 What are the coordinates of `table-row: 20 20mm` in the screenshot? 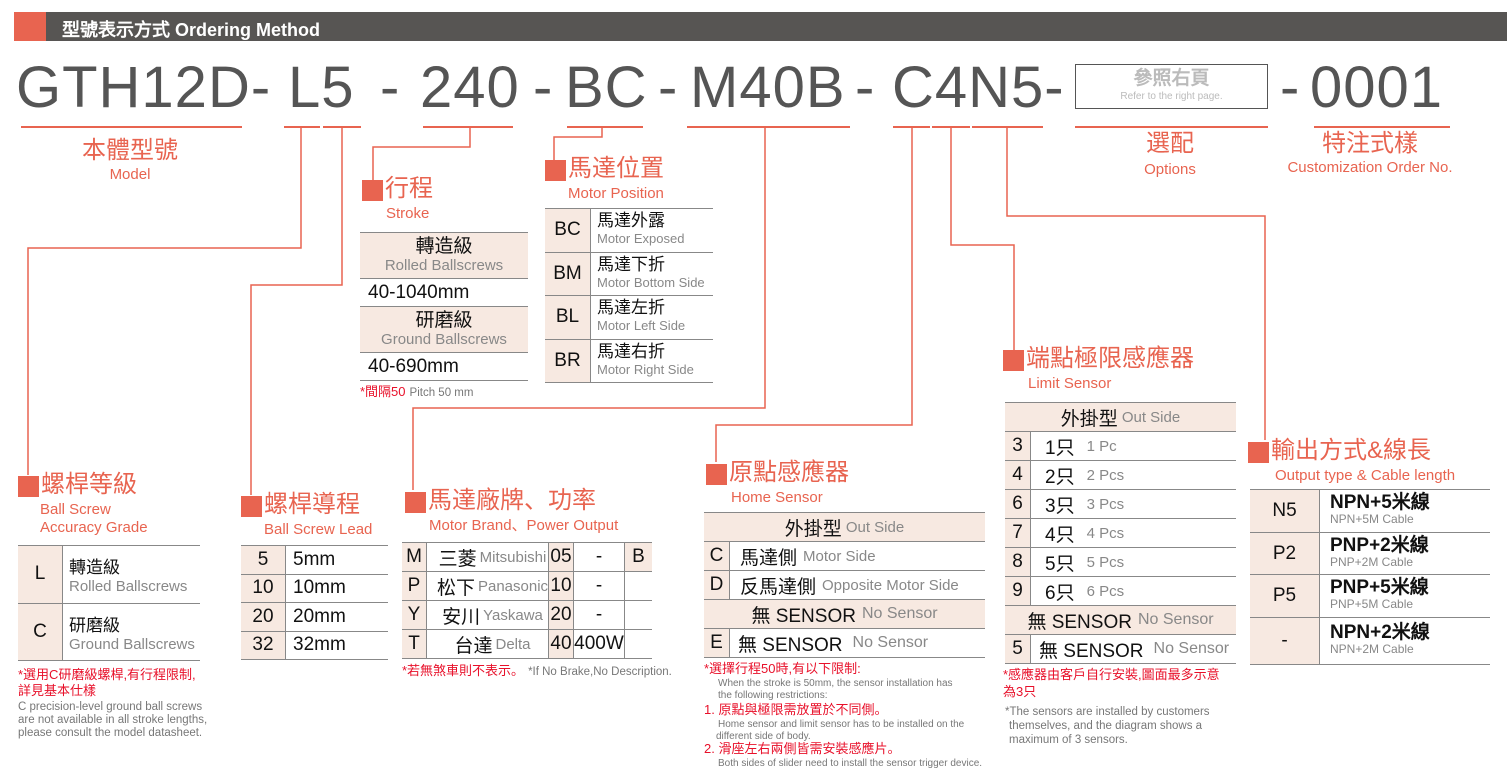 It's located at (314, 617).